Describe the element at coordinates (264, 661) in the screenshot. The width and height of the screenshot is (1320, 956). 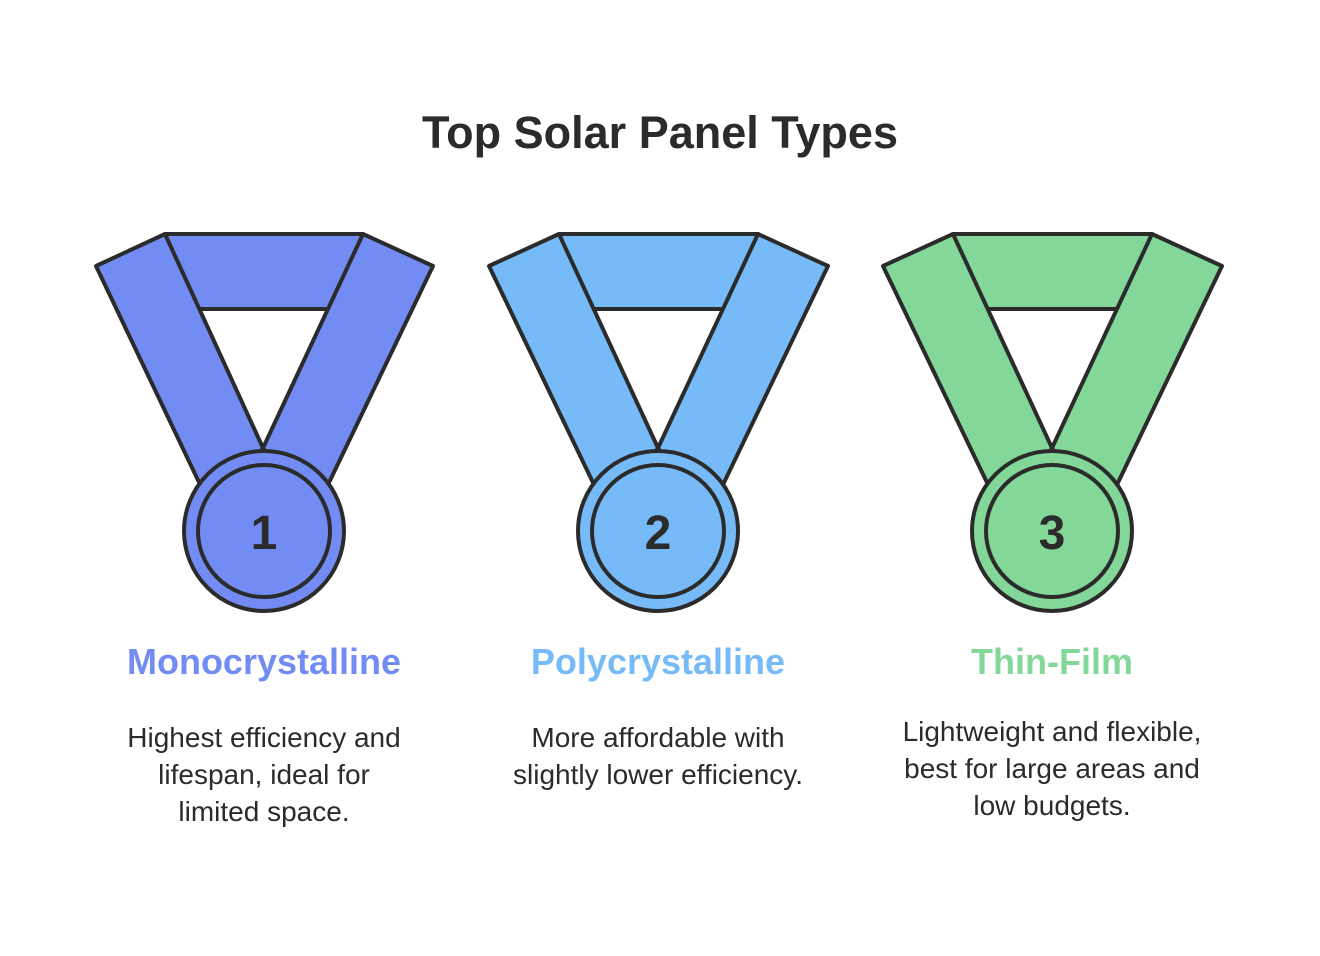
I see `panel-name-monocrystalline: Monocrystalline` at that location.